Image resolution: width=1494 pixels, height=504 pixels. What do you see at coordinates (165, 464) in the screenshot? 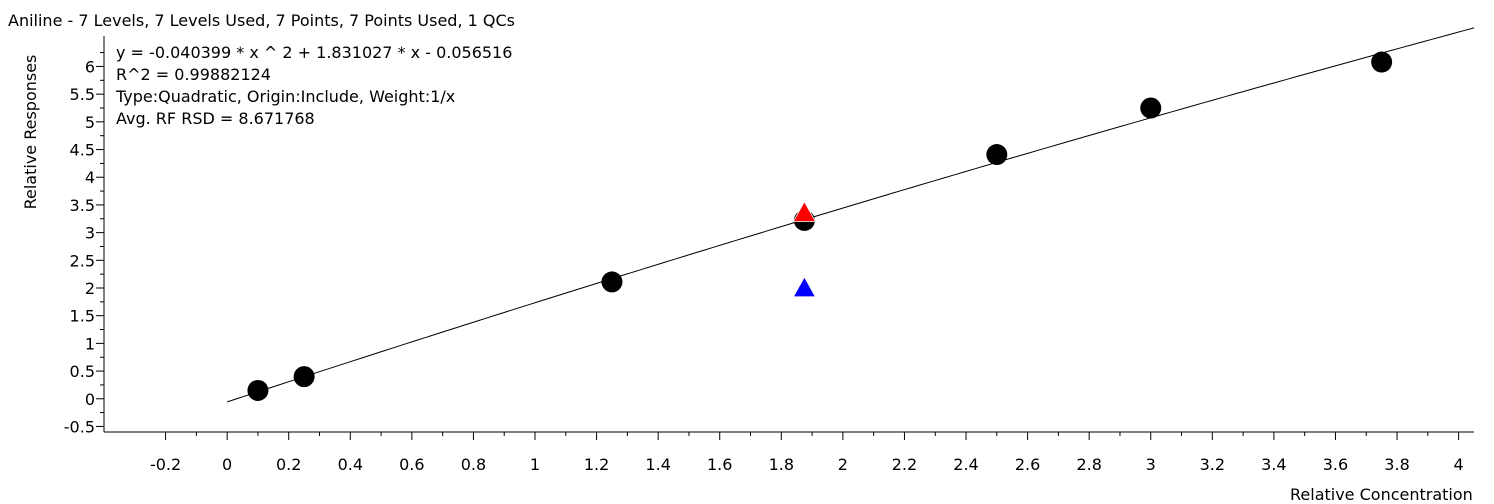
I see `x-tick-label: -0.2` at bounding box center [165, 464].